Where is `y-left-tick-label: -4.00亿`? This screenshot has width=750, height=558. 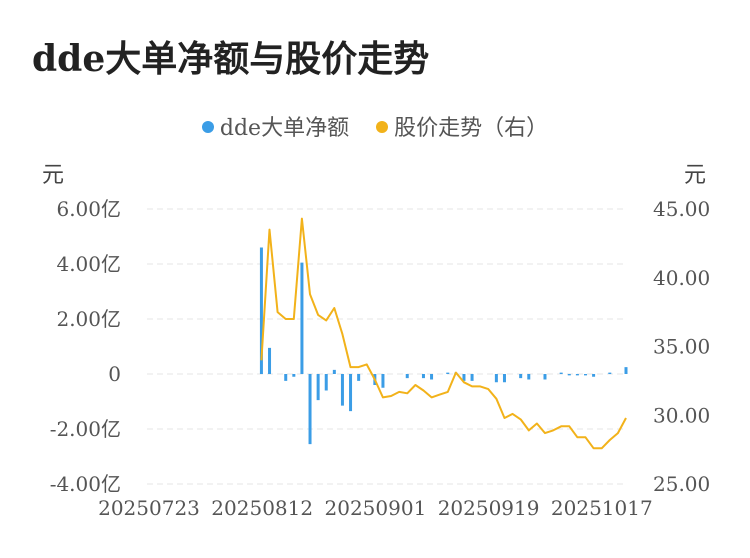
y-left-tick-label: -4.00亿 is located at coordinates (85, 484).